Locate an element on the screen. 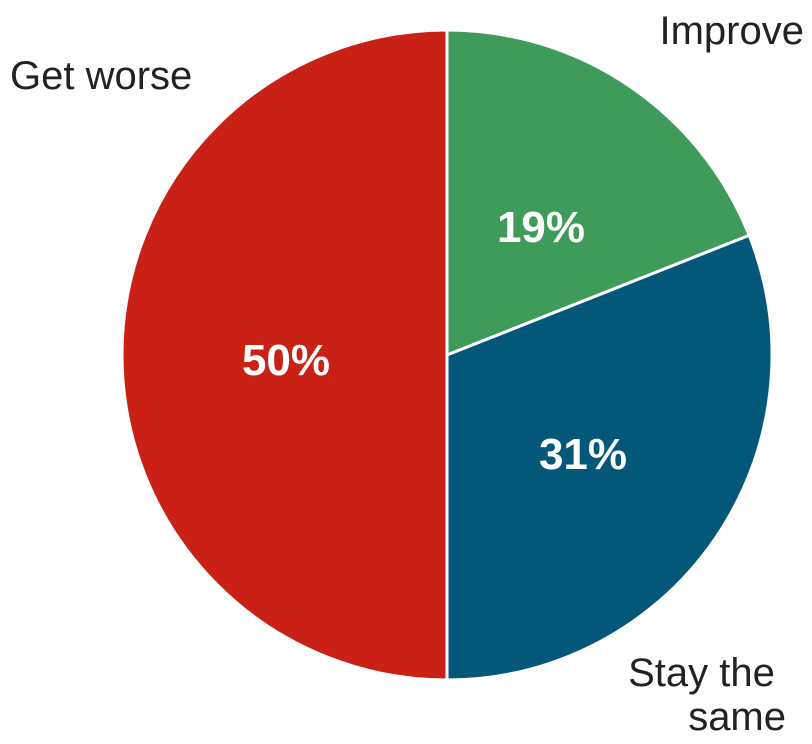  value-label-improve: 19% is located at coordinates (541, 227).